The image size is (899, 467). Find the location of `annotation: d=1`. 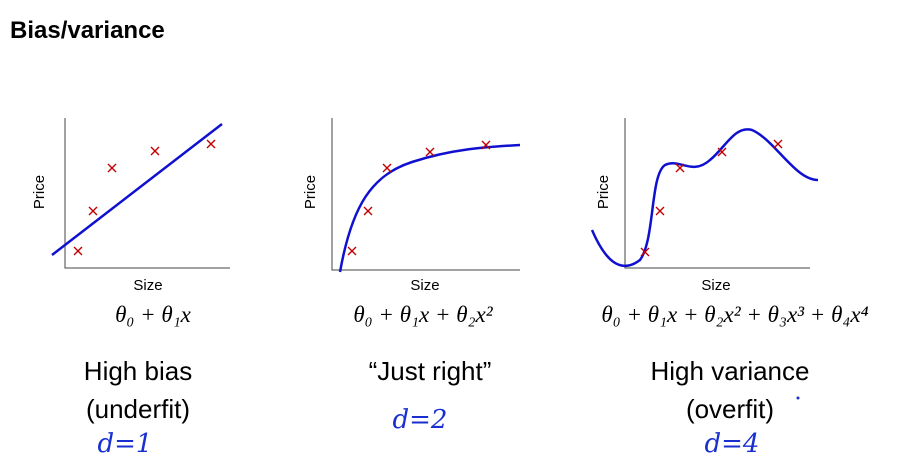

annotation: d=1 is located at coordinates (125, 444).